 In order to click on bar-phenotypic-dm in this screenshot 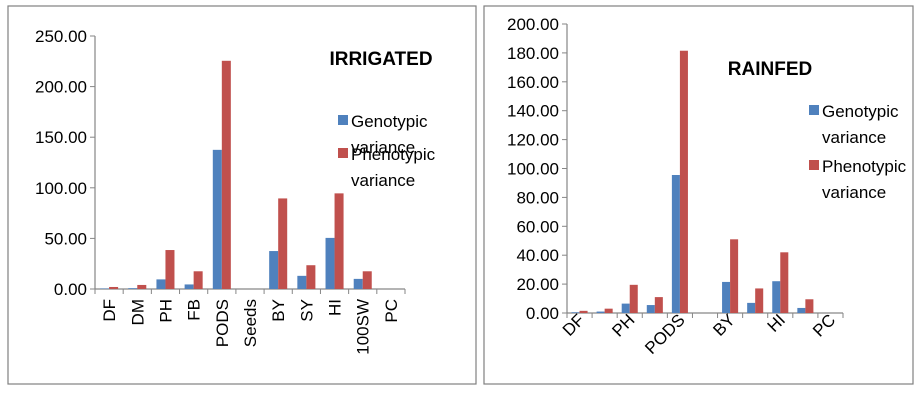, I will do `click(142, 286)`.